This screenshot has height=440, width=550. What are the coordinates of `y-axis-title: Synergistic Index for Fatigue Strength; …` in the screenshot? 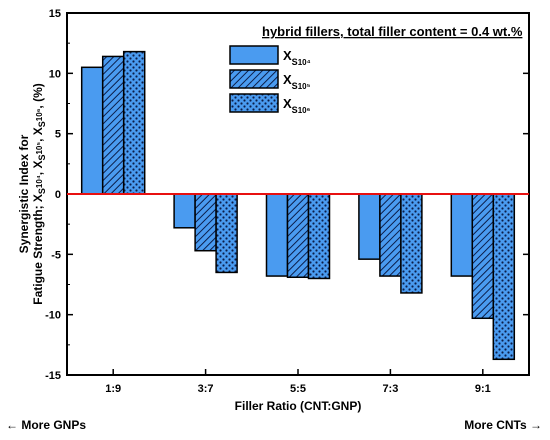 It's located at (32, 194).